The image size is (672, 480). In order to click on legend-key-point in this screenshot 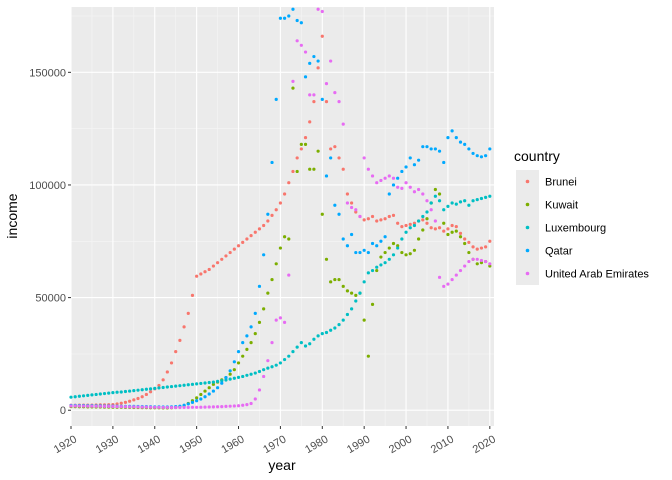, I will do `click(527, 227)`.